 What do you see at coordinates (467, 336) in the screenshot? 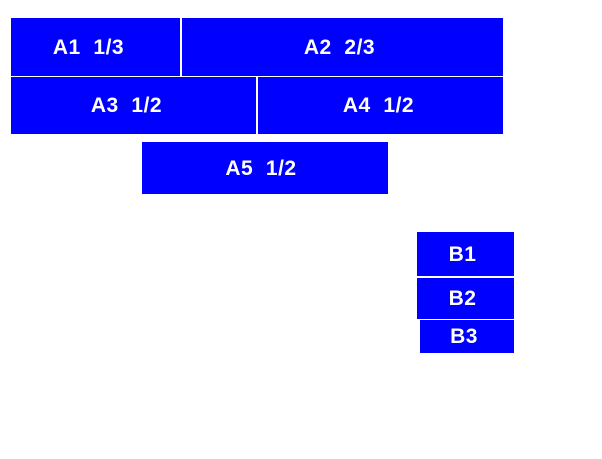
I see `block-b3: B3` at bounding box center [467, 336].